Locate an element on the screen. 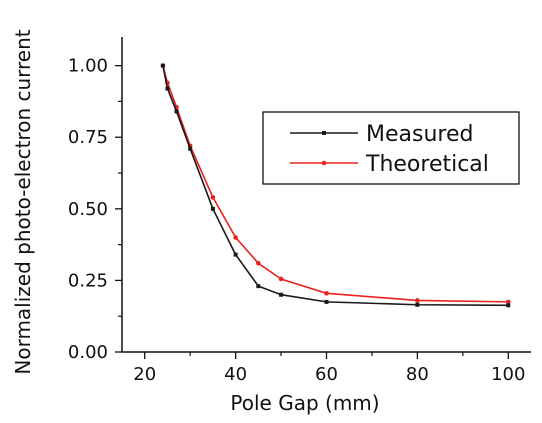 This screenshot has height=423, width=542. legend: Measured Theoretical is located at coordinates (391, 148).